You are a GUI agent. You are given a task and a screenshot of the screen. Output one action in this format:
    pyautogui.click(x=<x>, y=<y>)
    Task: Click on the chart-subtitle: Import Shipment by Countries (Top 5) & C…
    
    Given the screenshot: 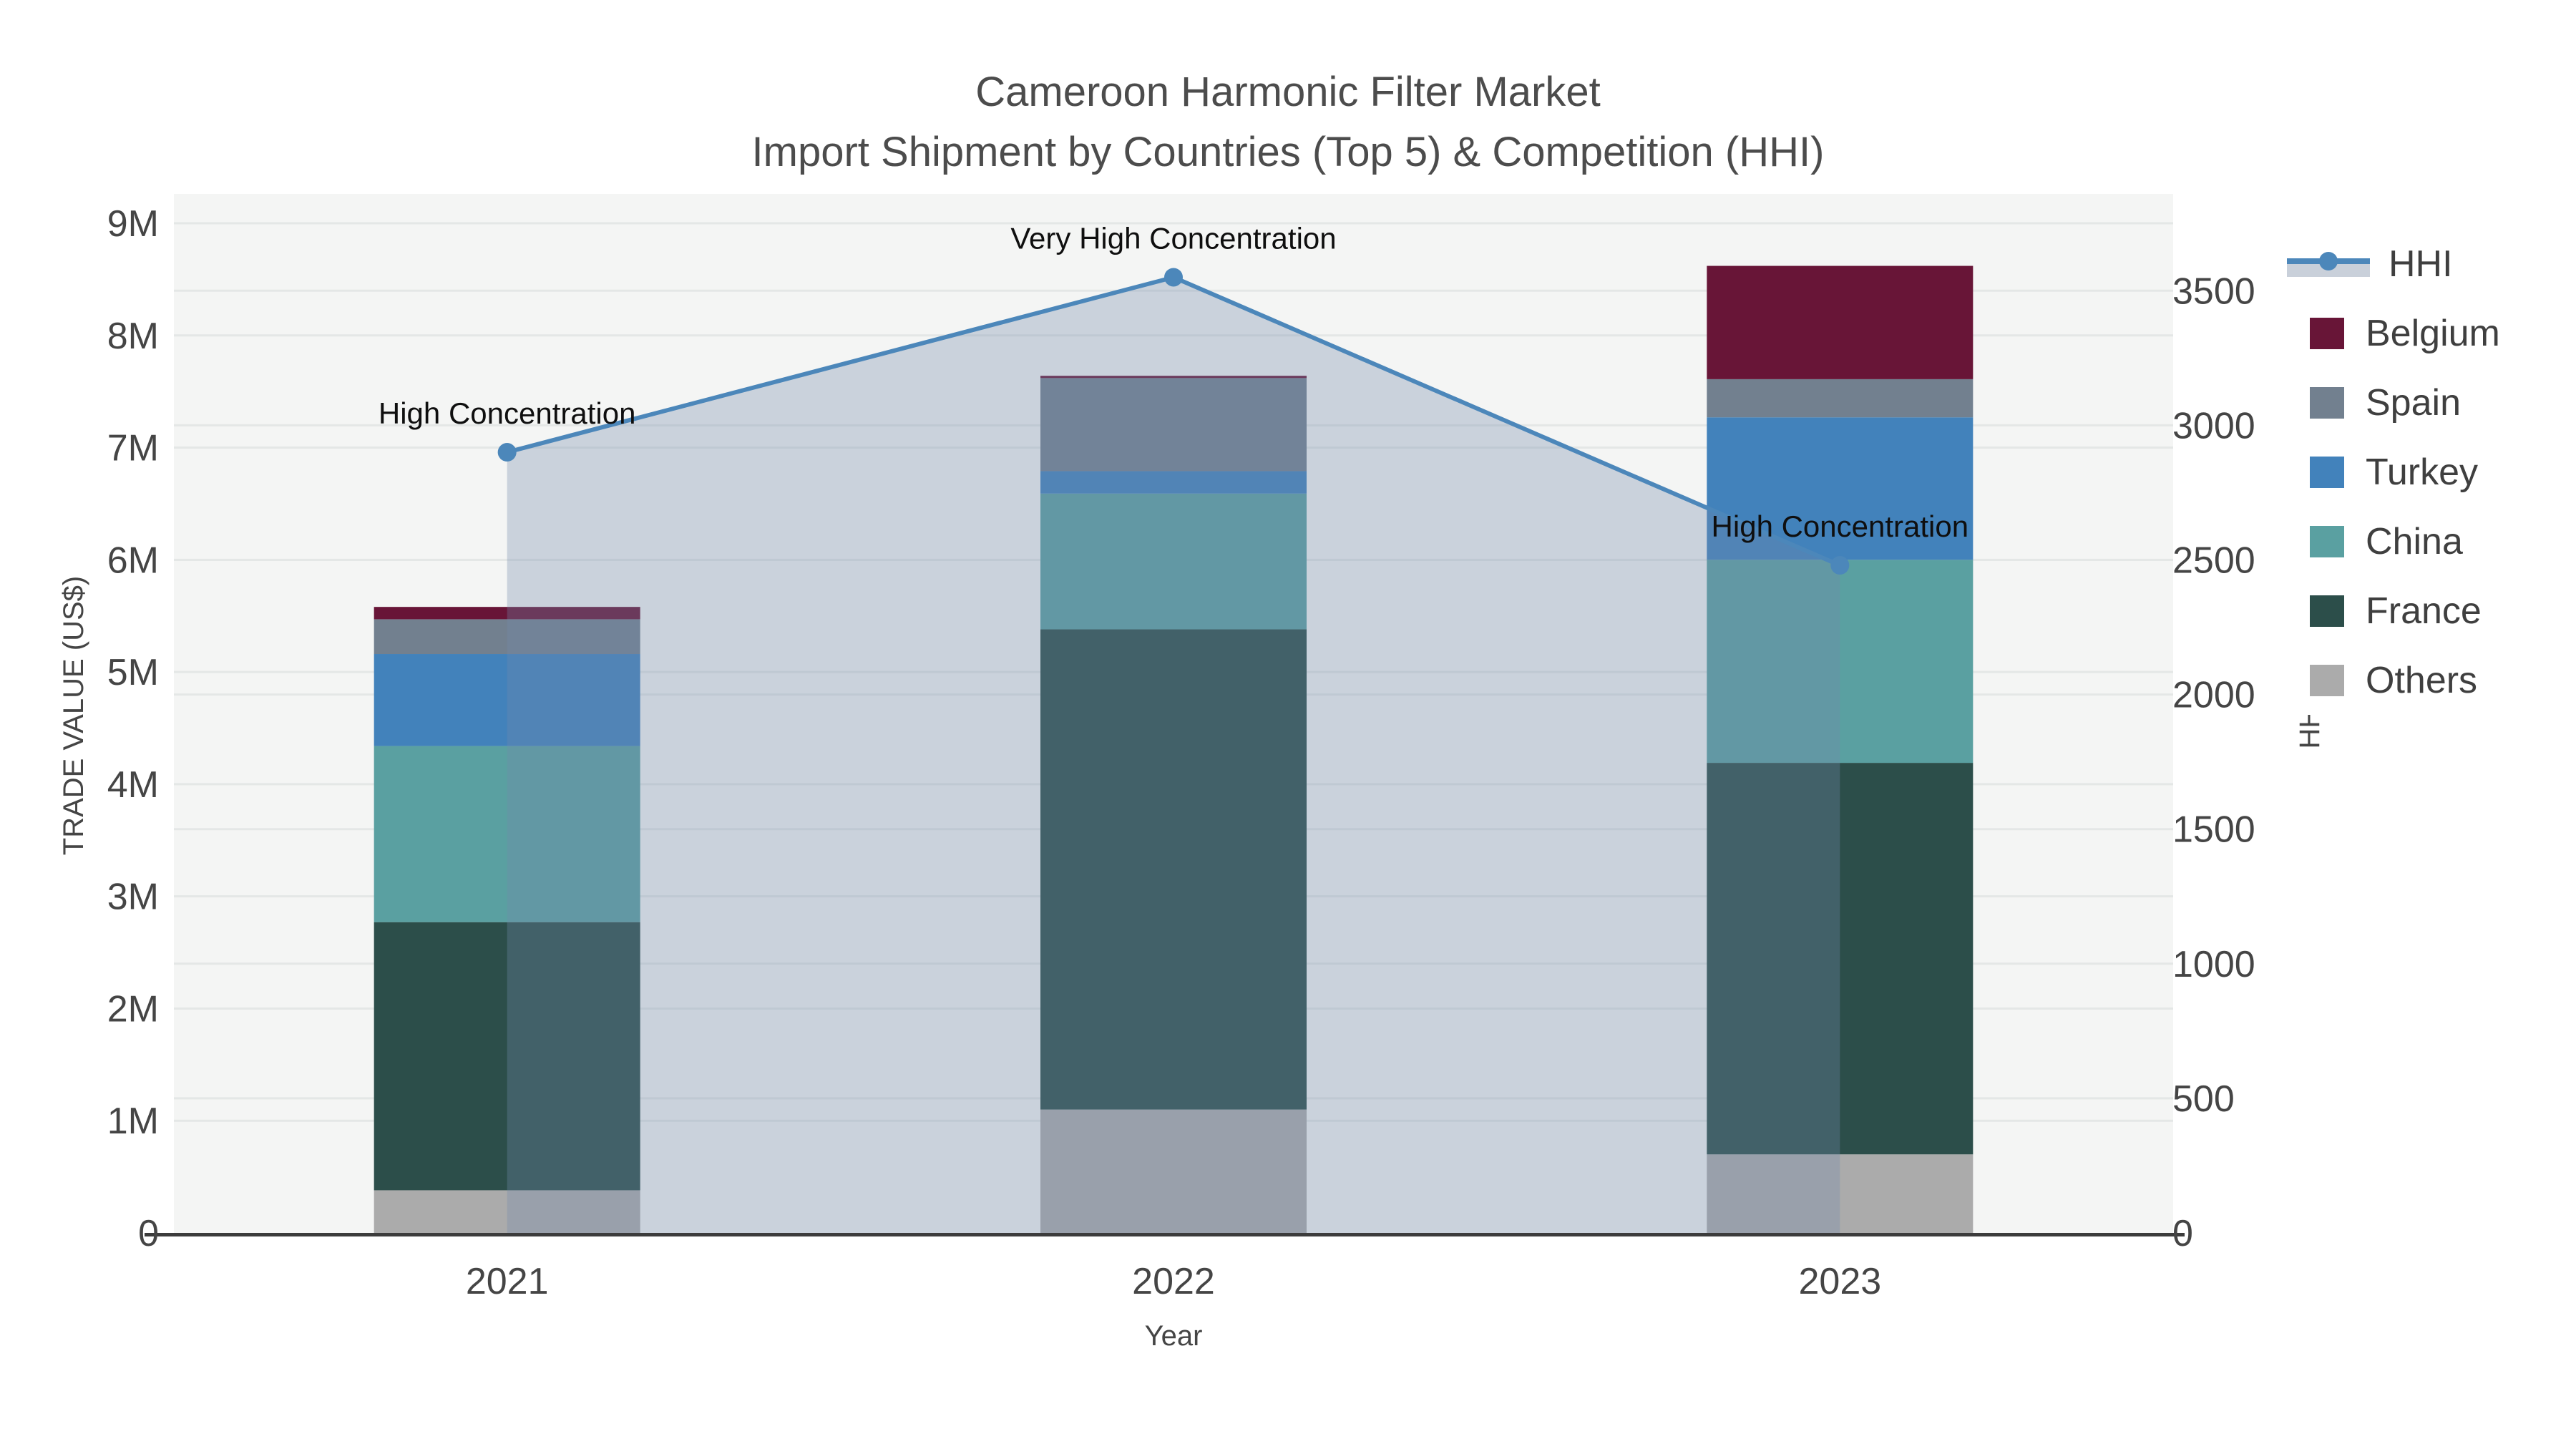 What is the action you would take?
    pyautogui.click(x=1288, y=152)
    